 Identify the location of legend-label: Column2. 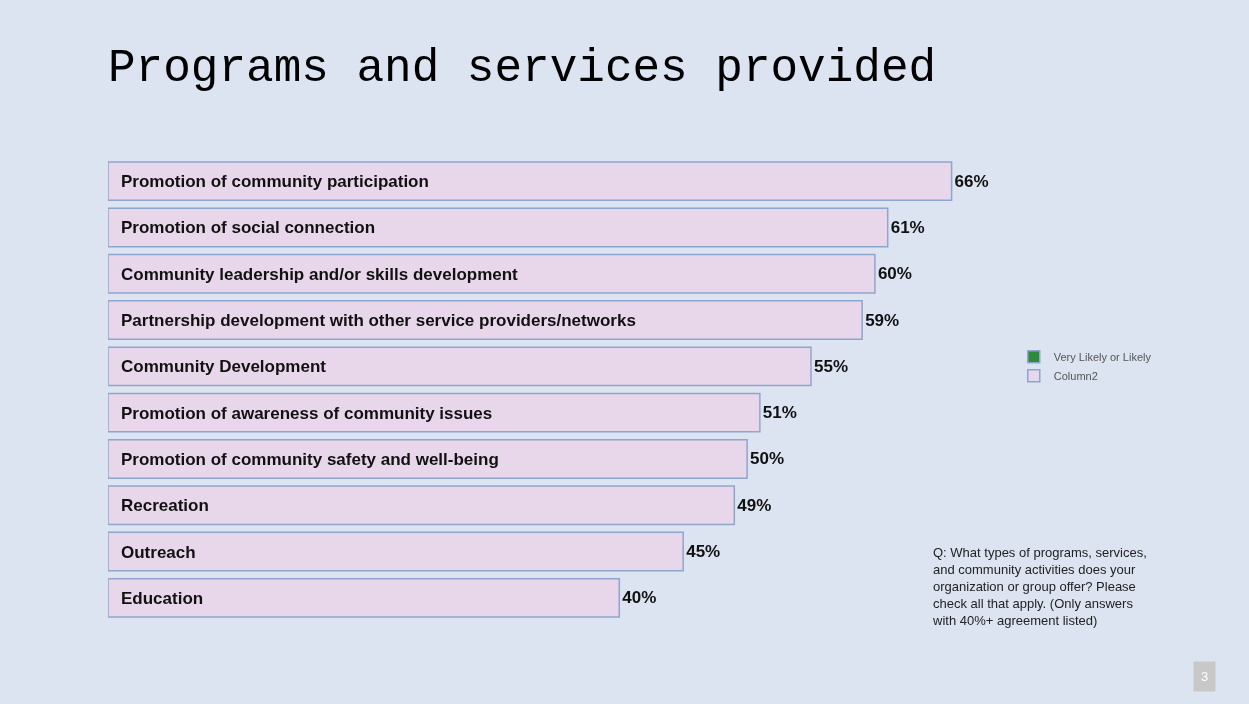
(1075, 376).